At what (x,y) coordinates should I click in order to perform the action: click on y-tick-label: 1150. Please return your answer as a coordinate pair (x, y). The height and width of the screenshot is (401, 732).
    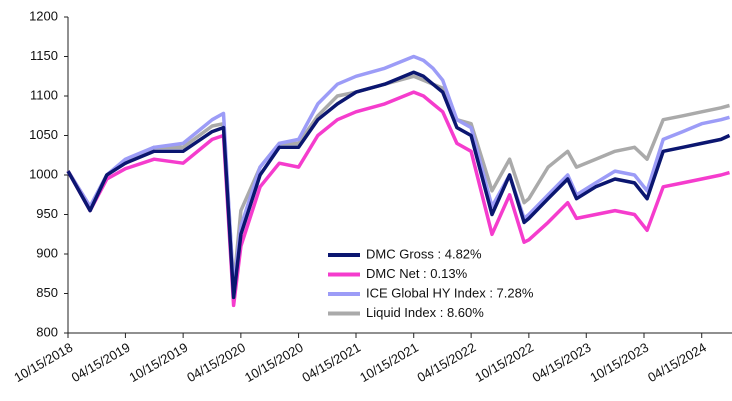
    Looking at the image, I should click on (44, 55).